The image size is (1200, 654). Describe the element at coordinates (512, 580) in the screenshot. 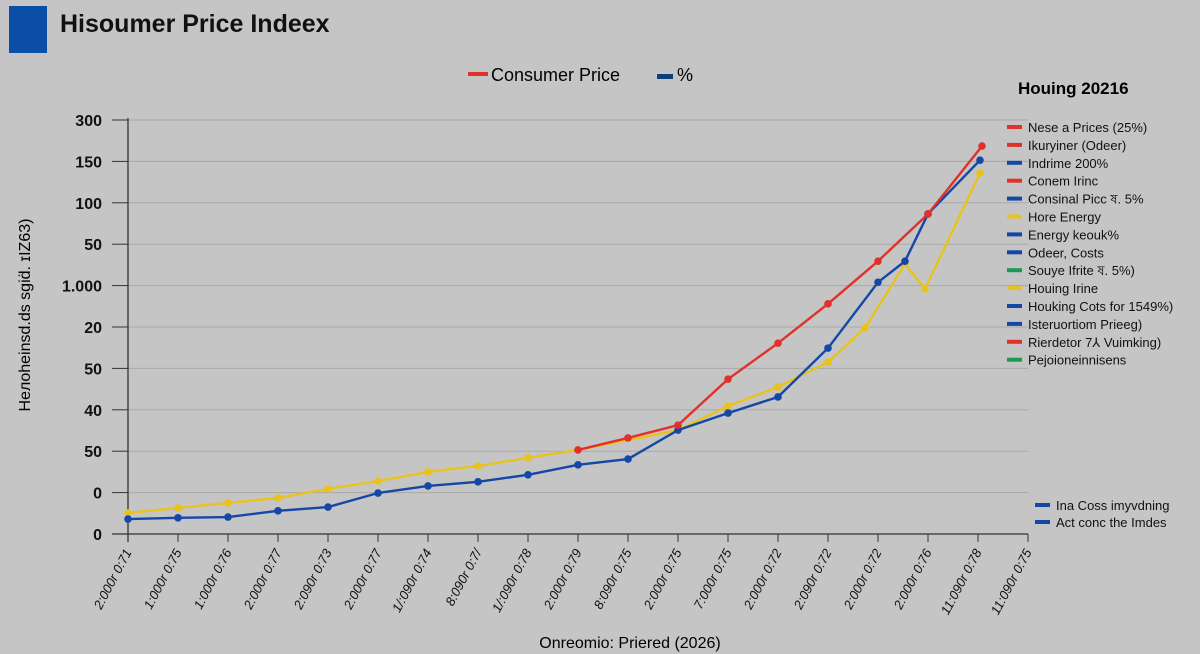

I see `x-tick-label: 1/:090r 0:78` at that location.